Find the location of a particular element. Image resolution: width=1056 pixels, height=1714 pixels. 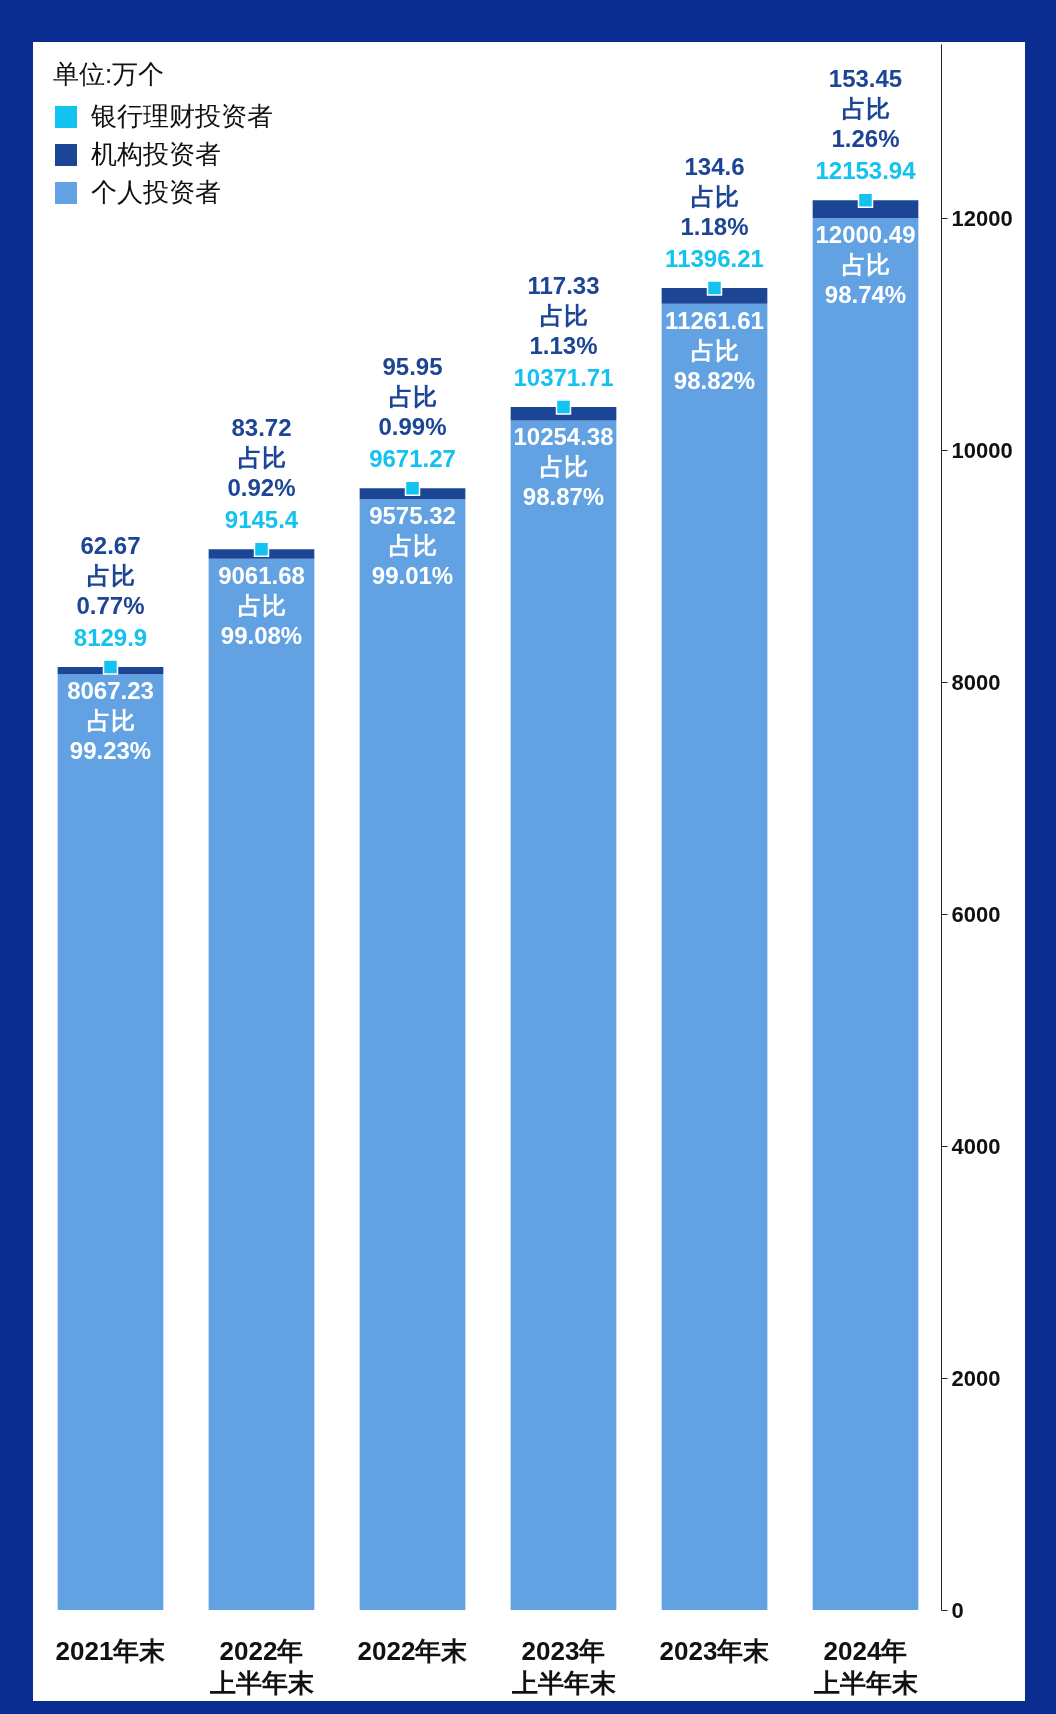

legend-label: 机构投资者 is located at coordinates (156, 154).